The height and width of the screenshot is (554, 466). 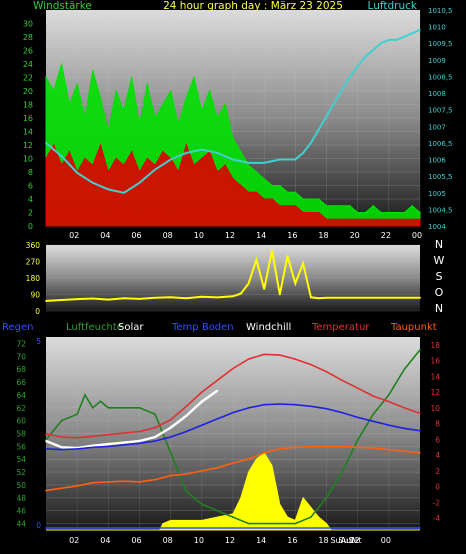 I want to click on c3-left-tick: 60, so click(x=21, y=421).